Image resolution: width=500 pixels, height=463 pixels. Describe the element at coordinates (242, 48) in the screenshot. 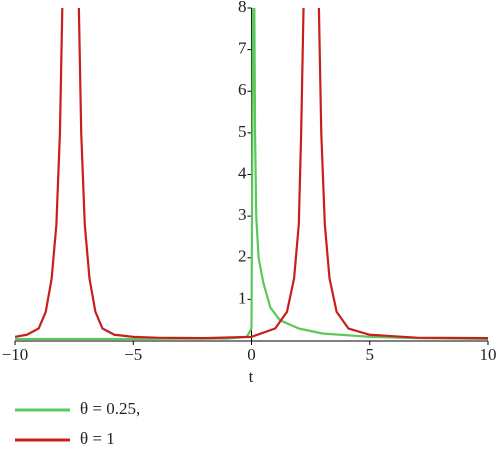

I see `y-tick-label: 7` at that location.